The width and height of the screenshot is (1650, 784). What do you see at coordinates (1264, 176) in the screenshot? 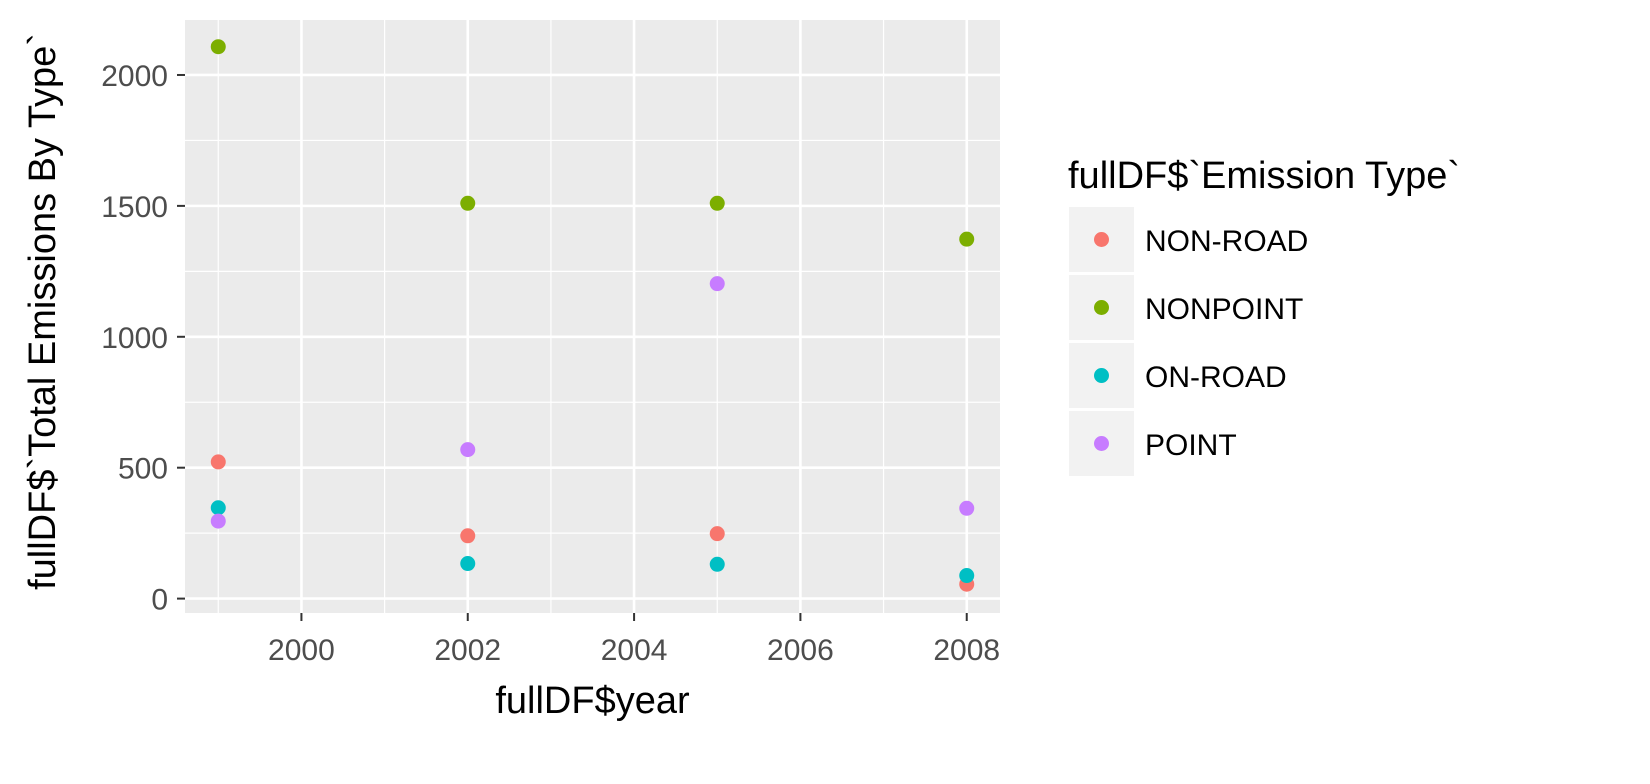
I see `legend-title: fullDF$`Emission Type`` at bounding box center [1264, 176].